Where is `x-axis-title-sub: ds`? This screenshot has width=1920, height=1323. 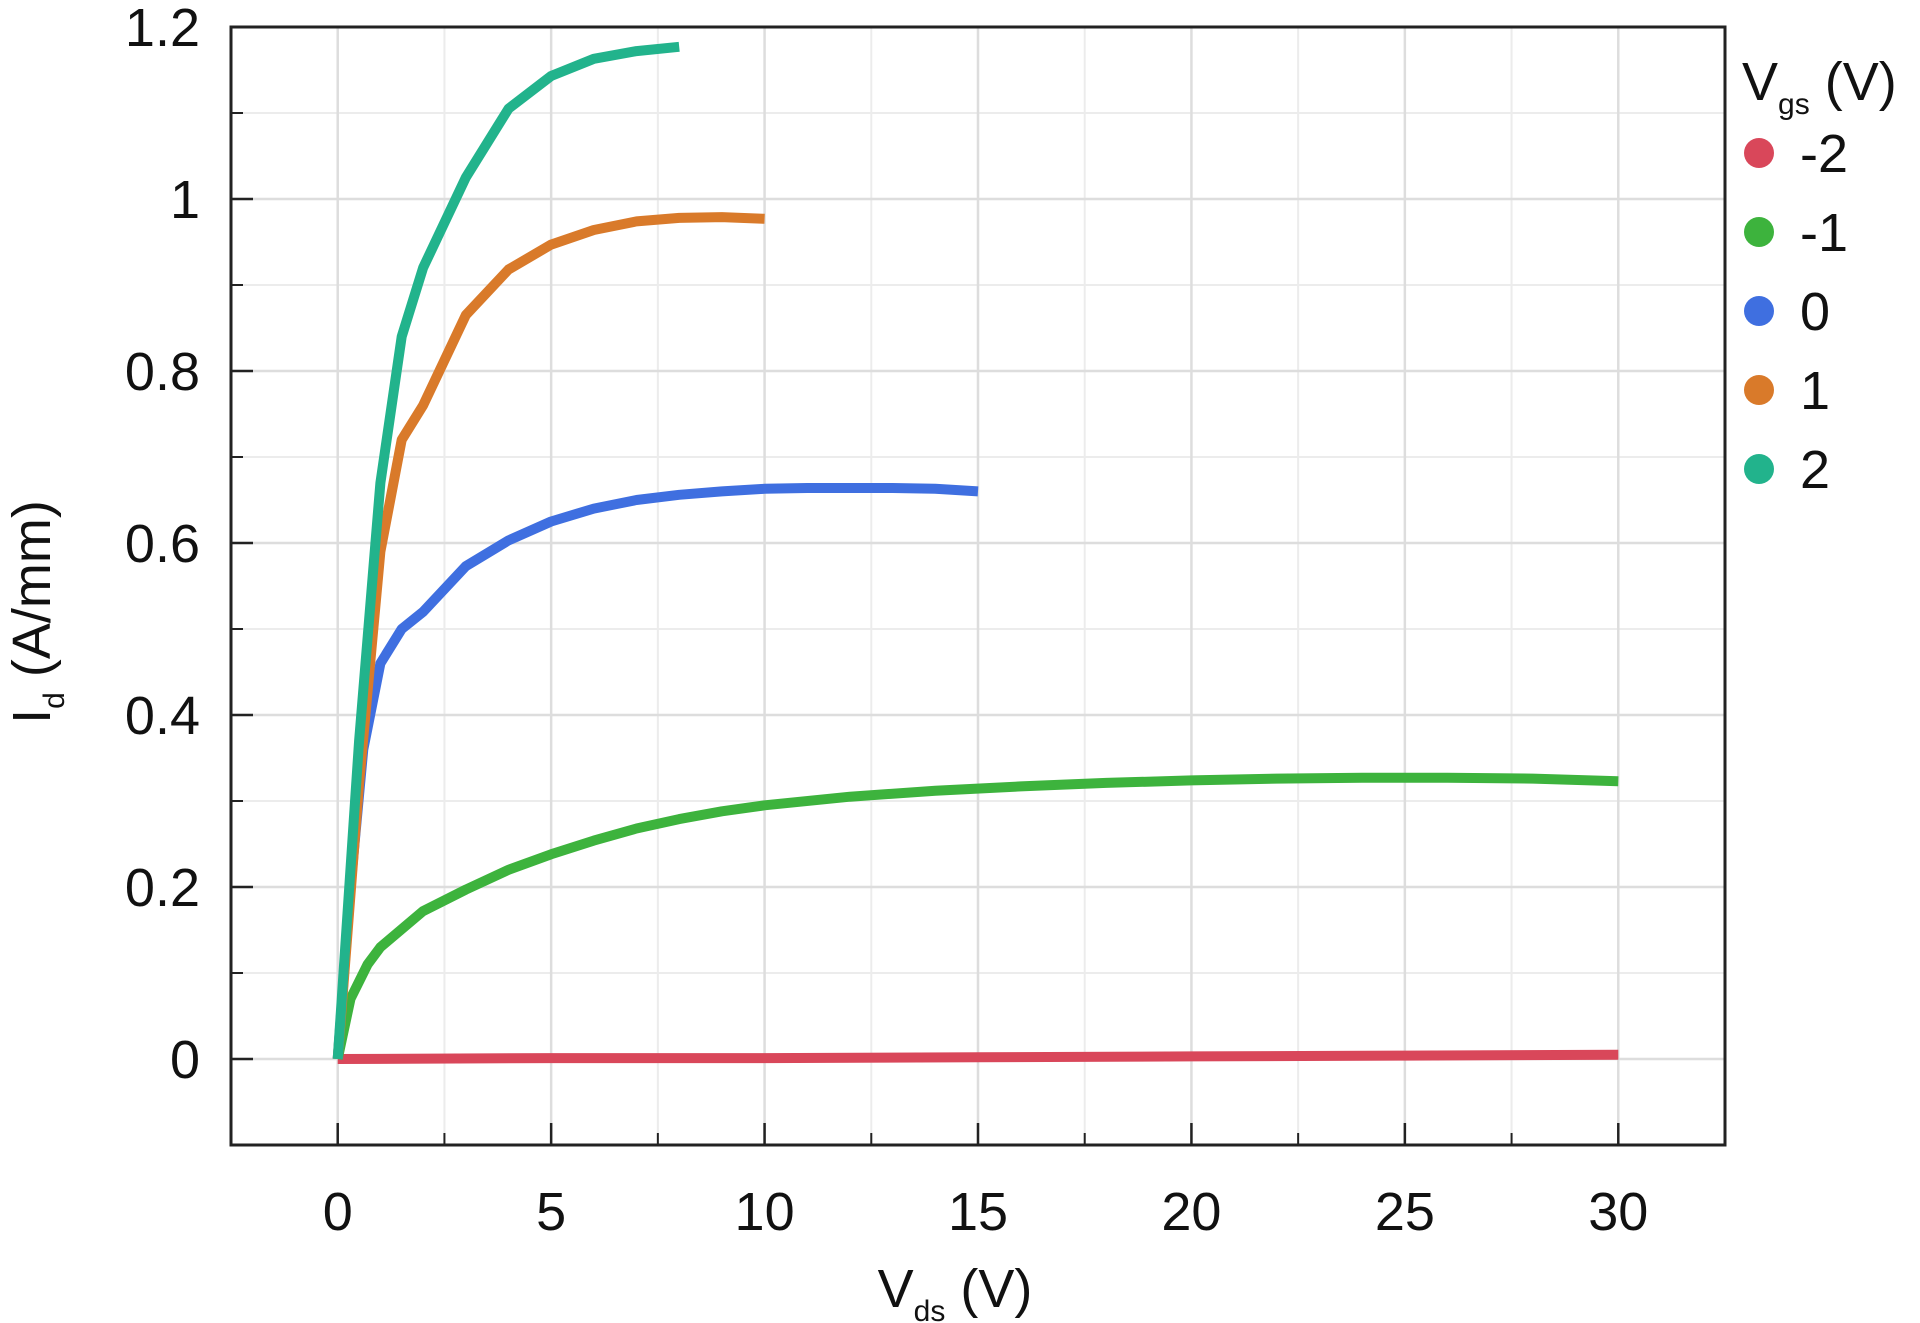 x-axis-title-sub: ds is located at coordinates (930, 1309).